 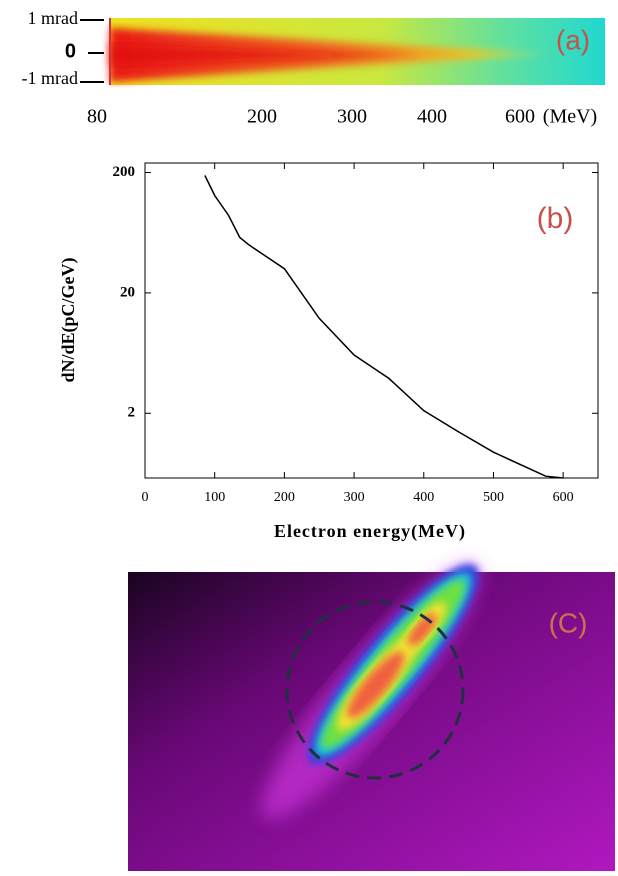 What do you see at coordinates (570, 117) in the screenshot?
I see `x-unit: (MeV)` at bounding box center [570, 117].